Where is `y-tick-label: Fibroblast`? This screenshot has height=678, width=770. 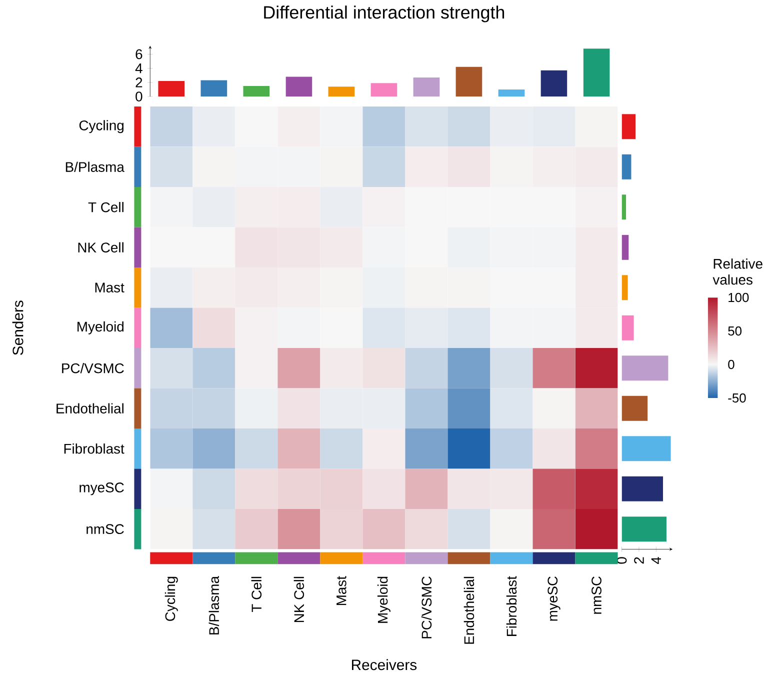
y-tick-label: Fibroblast is located at coordinates (94, 449).